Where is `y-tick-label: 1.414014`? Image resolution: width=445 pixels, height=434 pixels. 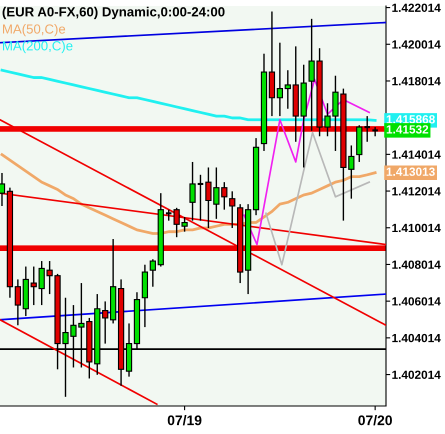
y-tick-label: 1.414014 is located at coordinates (416, 154).